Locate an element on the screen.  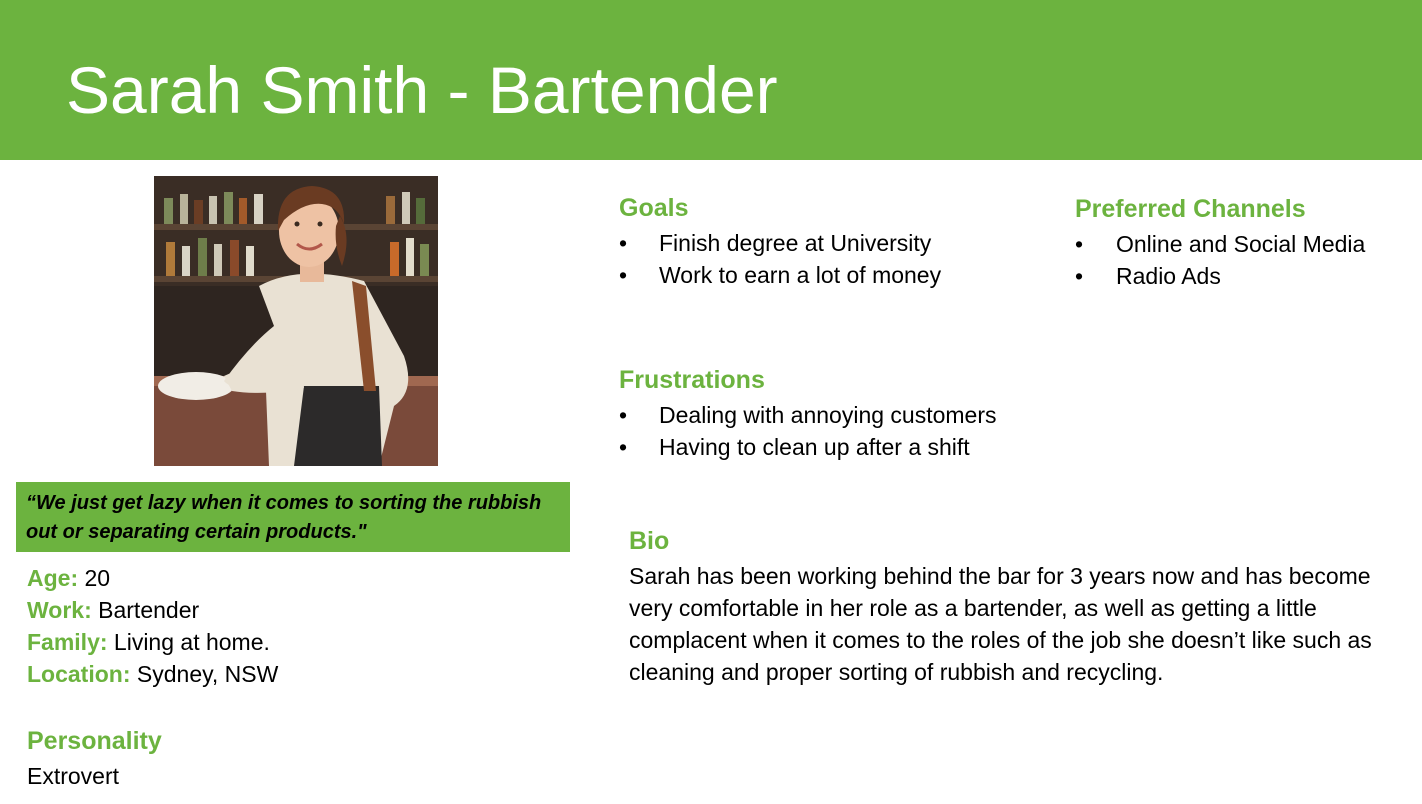
age-label: Age: is located at coordinates (53, 578).